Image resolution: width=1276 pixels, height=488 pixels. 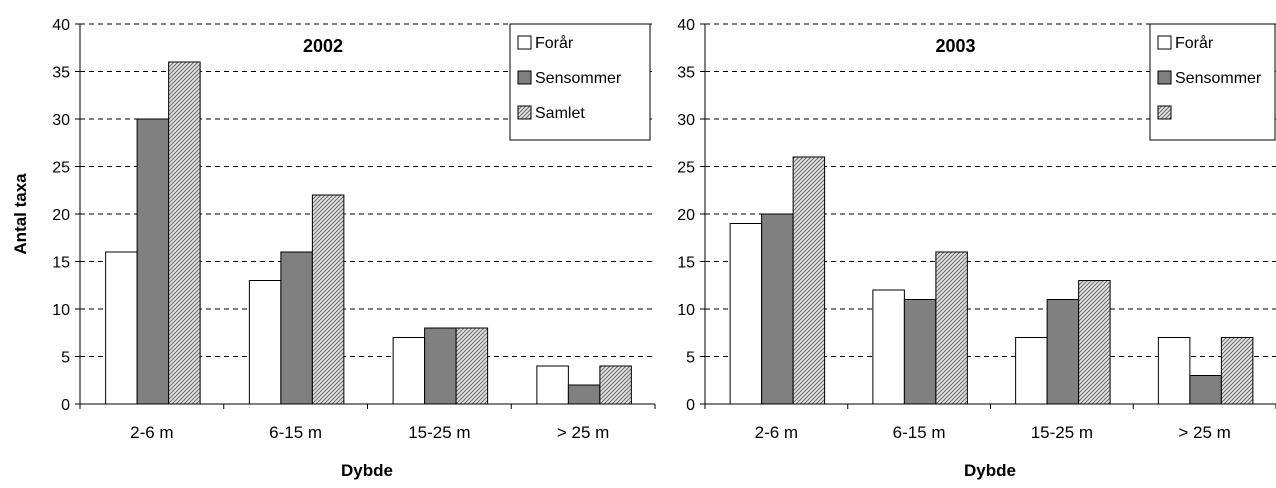 I want to click on legend-label: Samlet, so click(x=560, y=113).